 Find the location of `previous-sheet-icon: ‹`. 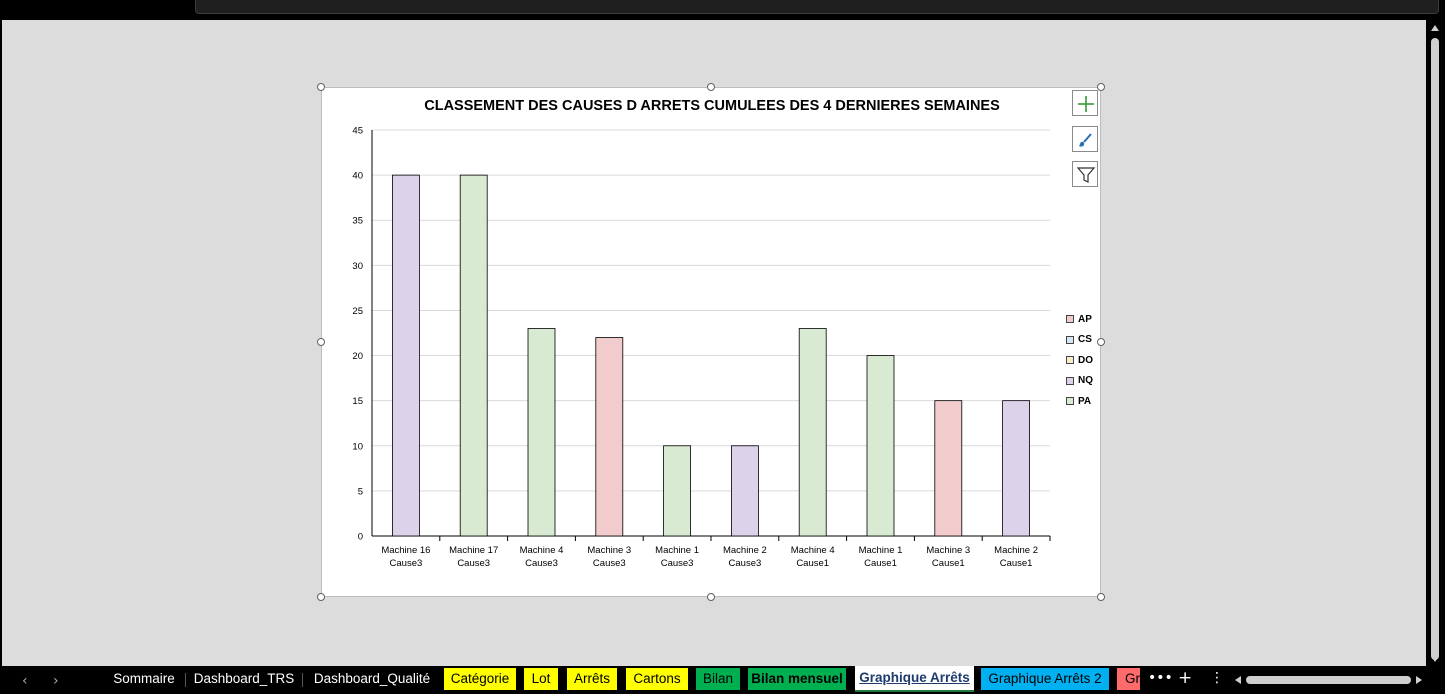

previous-sheet-icon: ‹ is located at coordinates (25, 681).